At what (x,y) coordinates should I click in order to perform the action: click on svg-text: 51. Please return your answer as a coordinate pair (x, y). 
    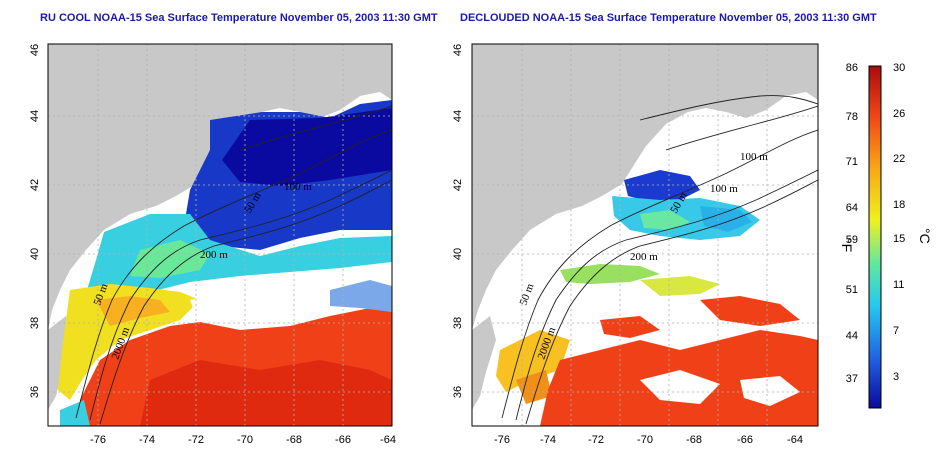
    Looking at the image, I should click on (852, 290).